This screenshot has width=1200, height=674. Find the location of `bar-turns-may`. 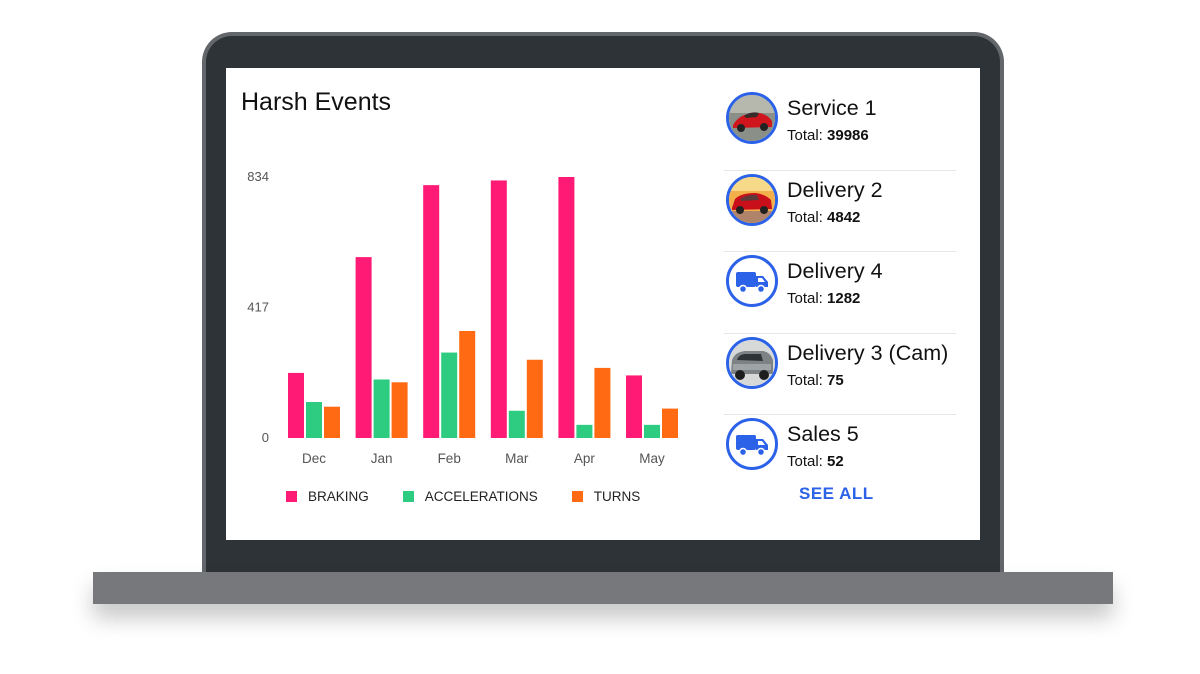

bar-turns-may is located at coordinates (670, 423).